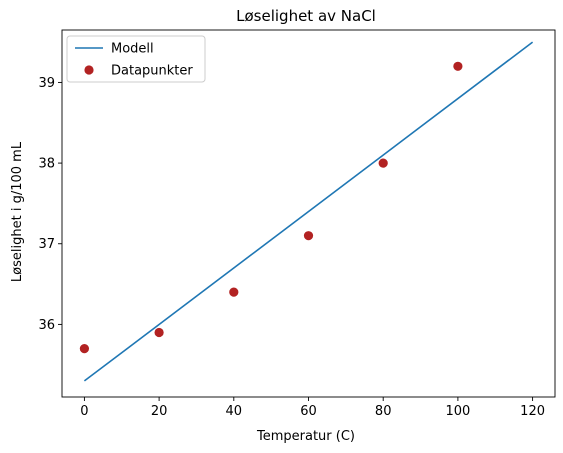 This screenshot has height=453, width=563. Describe the element at coordinates (46, 164) in the screenshot. I see `y-tick-label: 38` at that location.